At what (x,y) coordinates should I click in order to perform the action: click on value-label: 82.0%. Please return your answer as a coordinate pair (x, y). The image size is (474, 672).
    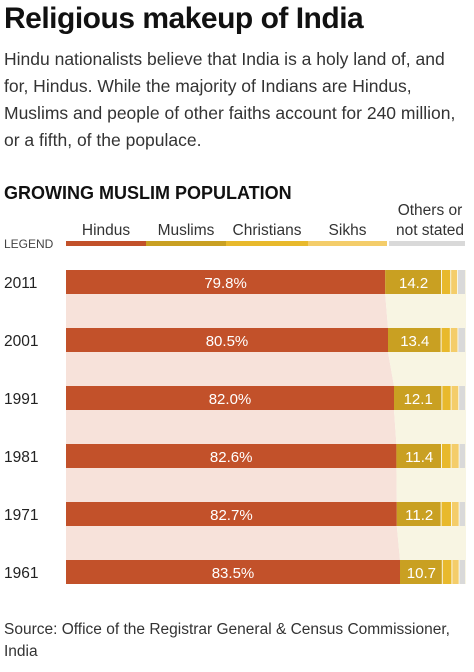
    Looking at the image, I should click on (230, 399).